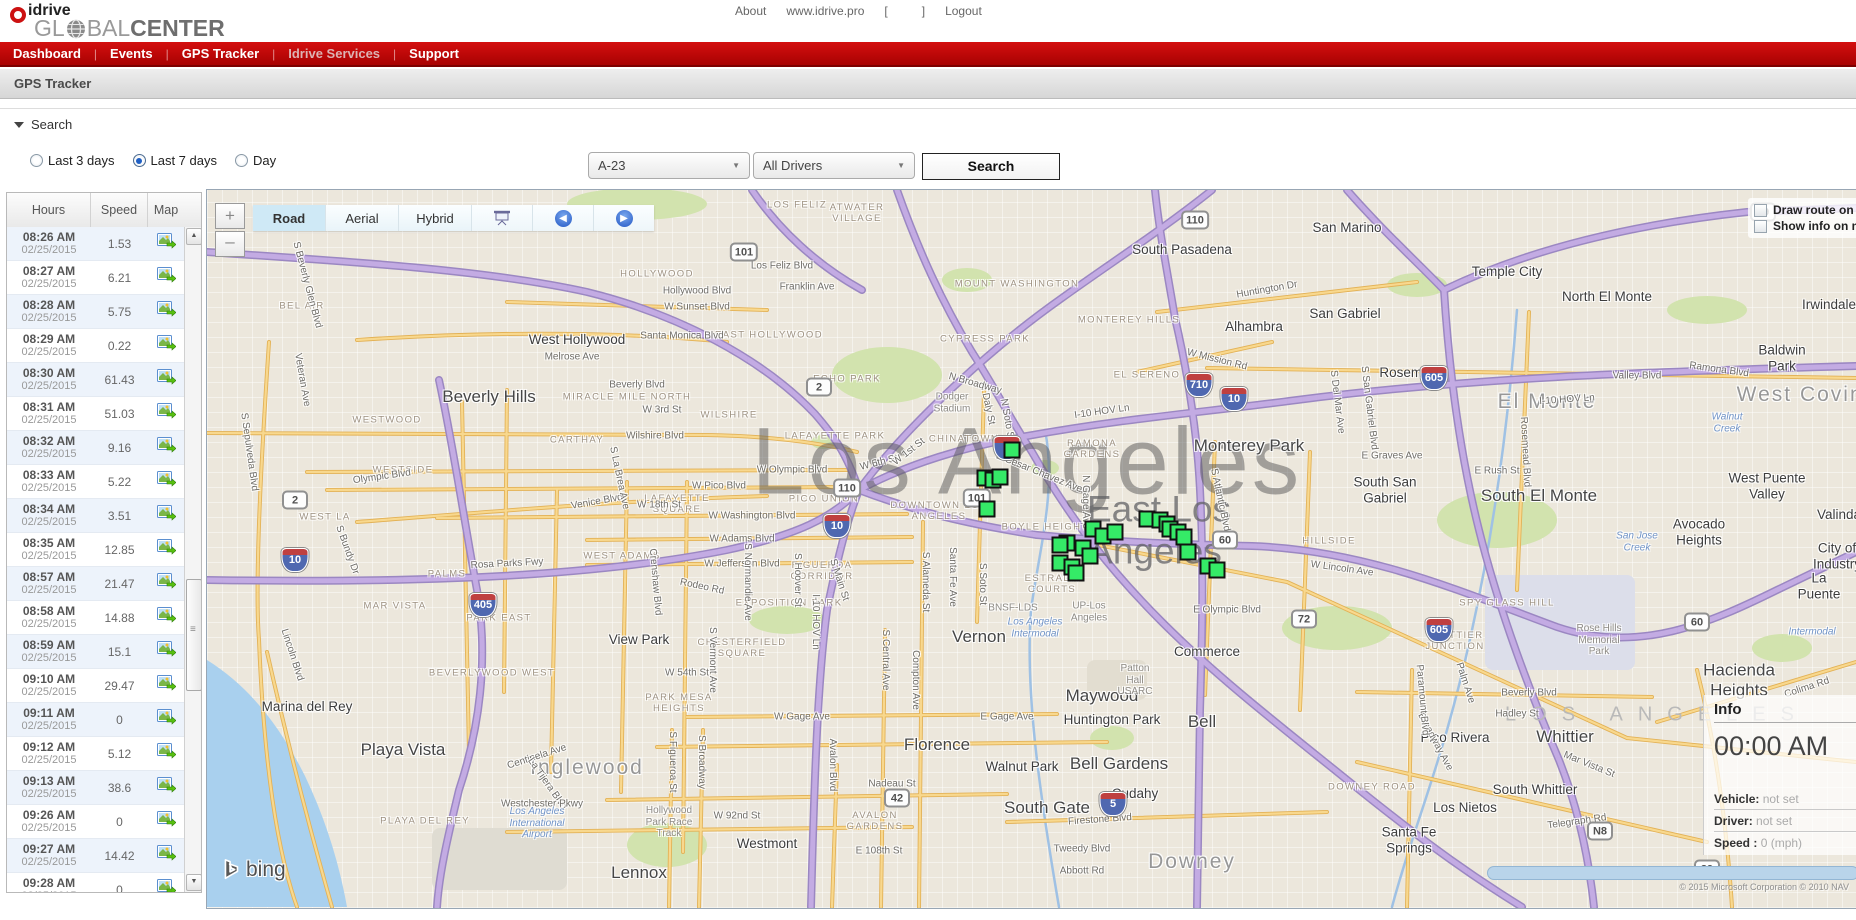 This screenshot has height=920, width=1856. Describe the element at coordinates (252, 870) in the screenshot. I see `bing-logo: bing` at that location.